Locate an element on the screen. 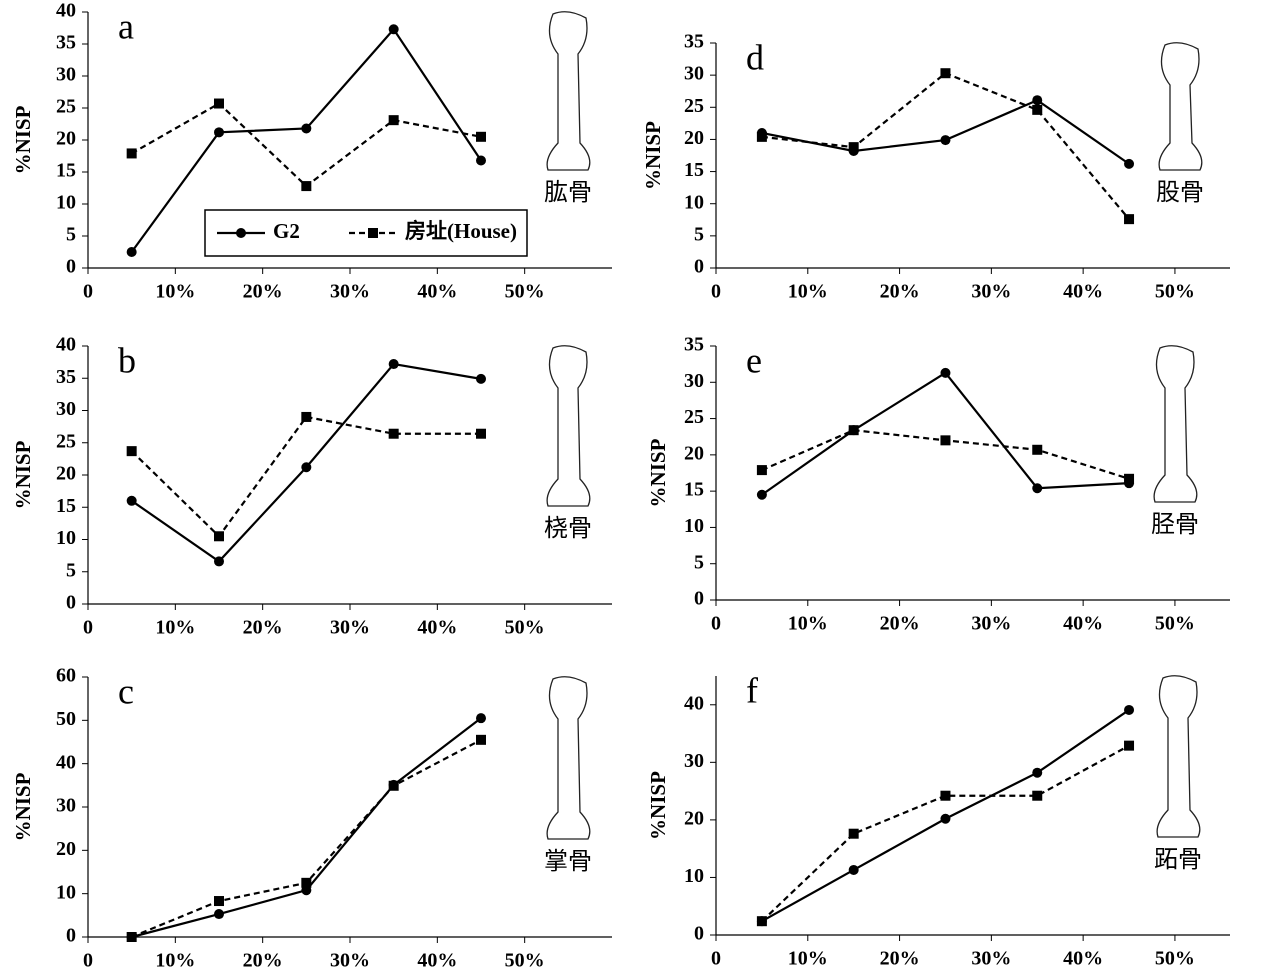 The width and height of the screenshot is (1271, 979). y-tick-label: 35 is located at coordinates (66, 377).